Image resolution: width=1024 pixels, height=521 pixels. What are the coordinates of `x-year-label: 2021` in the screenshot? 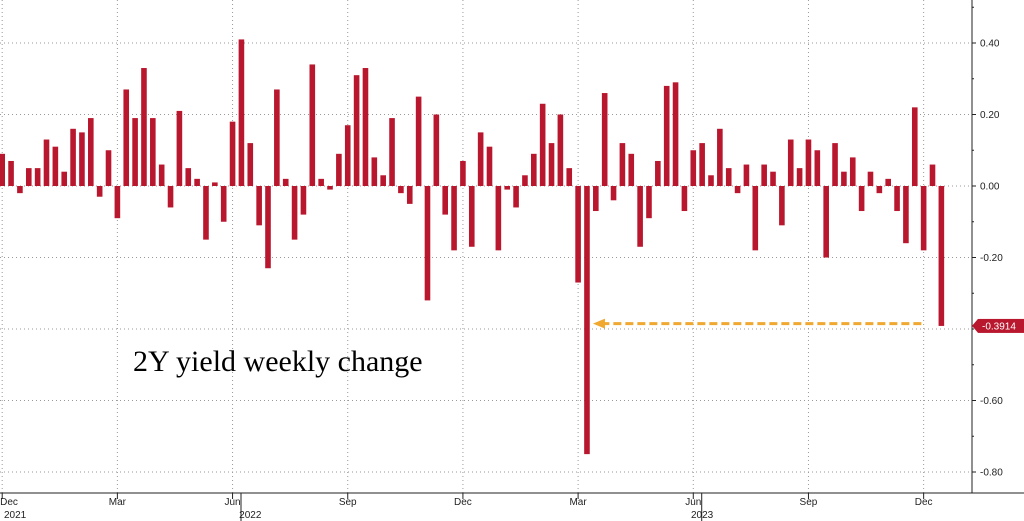 It's located at (15, 515).